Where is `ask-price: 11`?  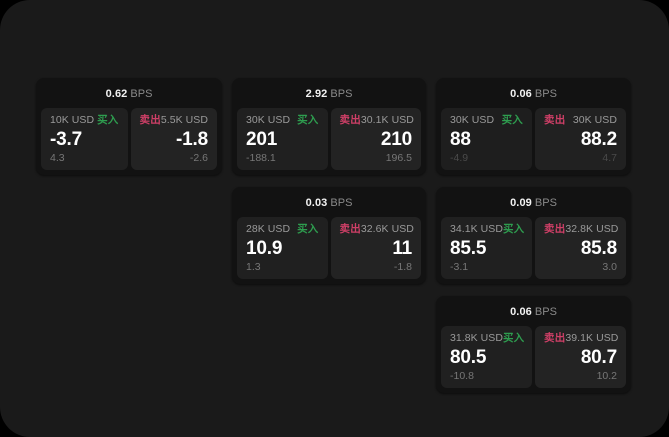 ask-price: 11 is located at coordinates (402, 248).